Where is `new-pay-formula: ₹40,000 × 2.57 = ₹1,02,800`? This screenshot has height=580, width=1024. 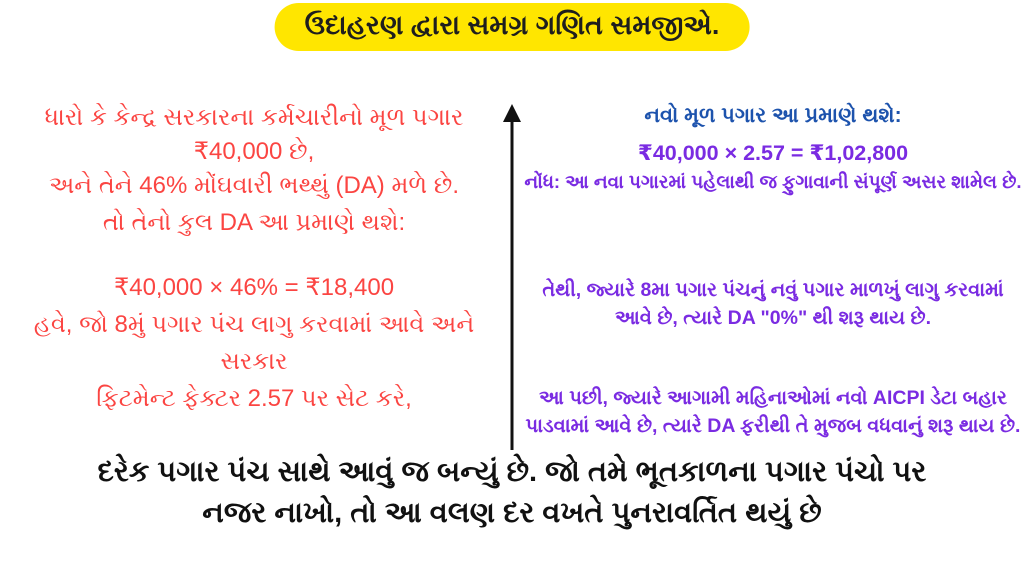 new-pay-formula: ₹40,000 × 2.57 = ₹1,02,800 is located at coordinates (773, 153).